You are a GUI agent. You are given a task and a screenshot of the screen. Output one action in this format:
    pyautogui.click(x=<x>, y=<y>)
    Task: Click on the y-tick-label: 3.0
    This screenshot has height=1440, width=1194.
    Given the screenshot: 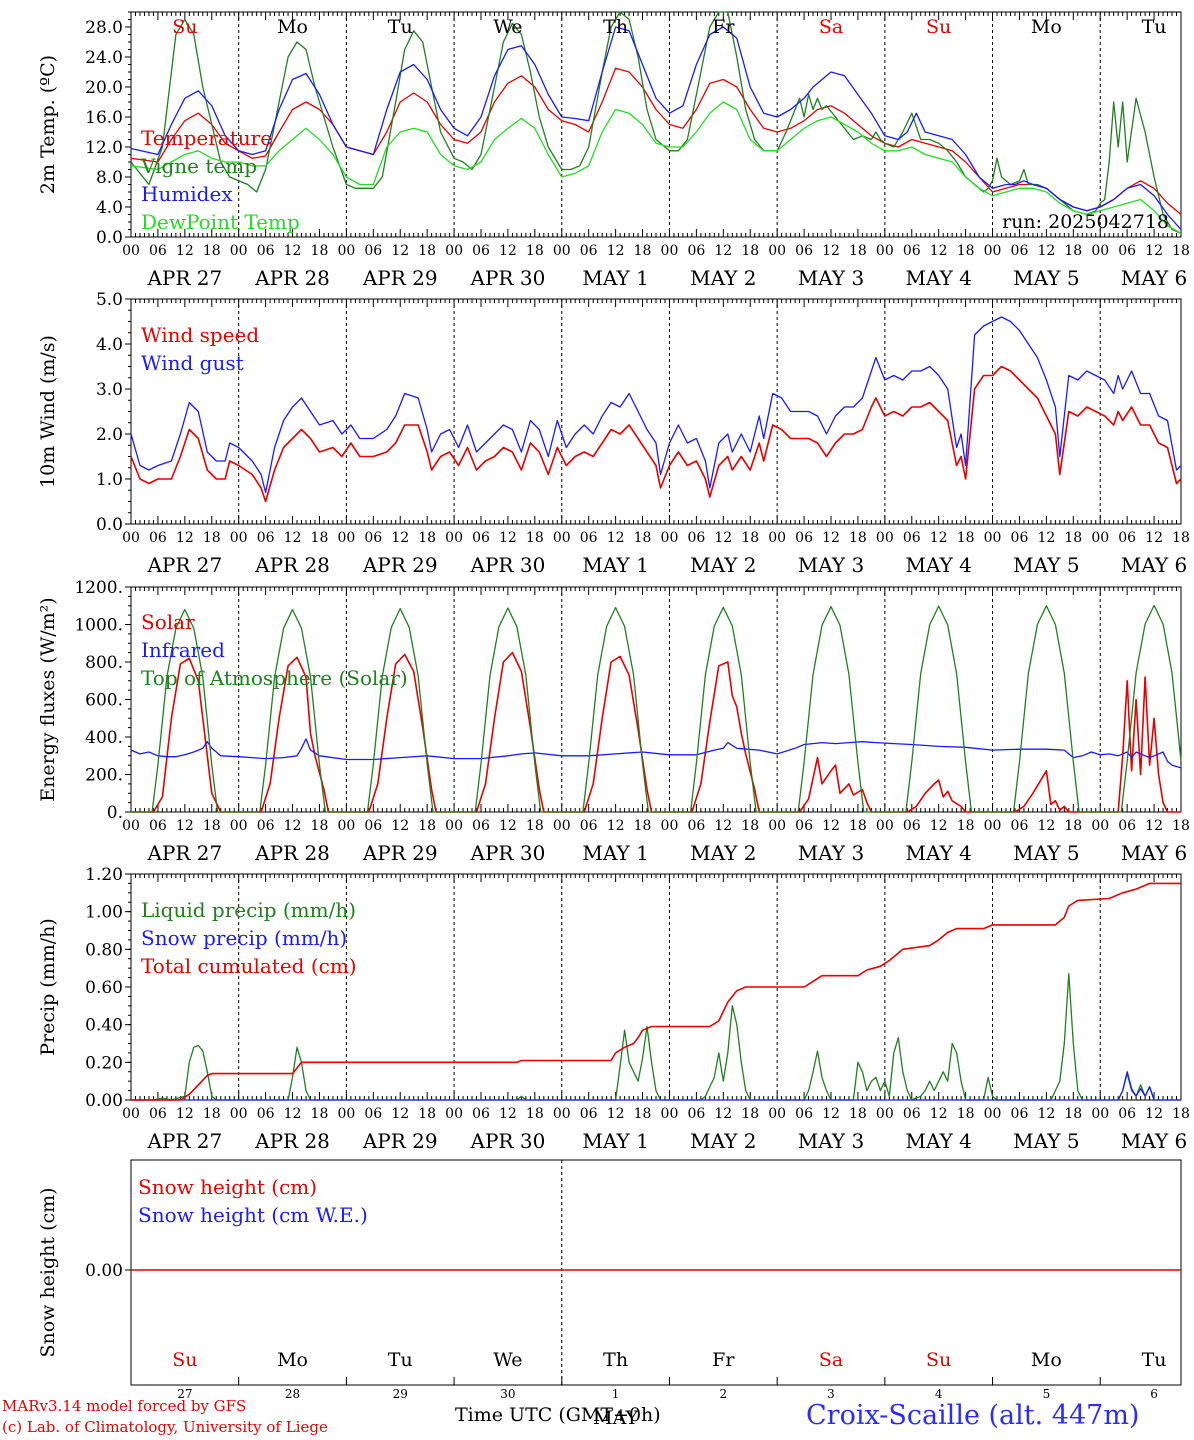 What is the action you would take?
    pyautogui.click(x=109, y=390)
    